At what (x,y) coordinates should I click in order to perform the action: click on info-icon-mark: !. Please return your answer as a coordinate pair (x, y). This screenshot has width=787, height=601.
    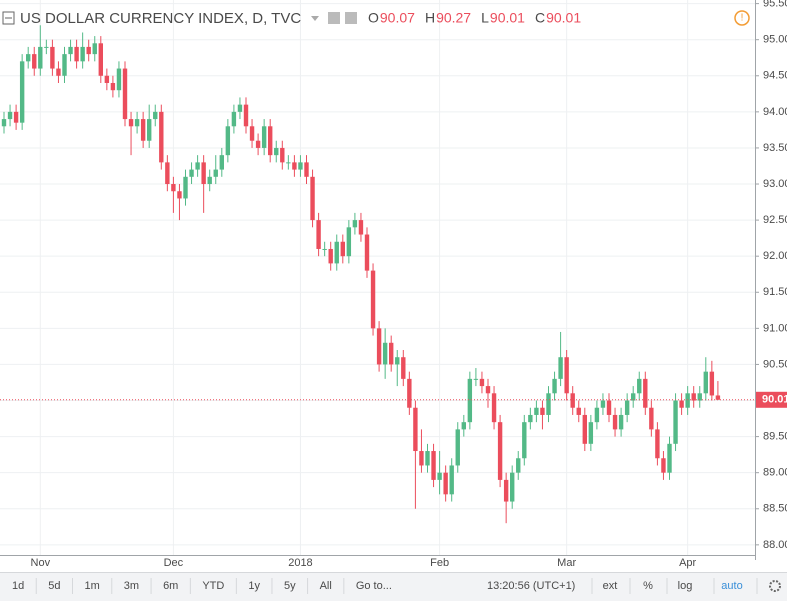
    Looking at the image, I should click on (742, 18).